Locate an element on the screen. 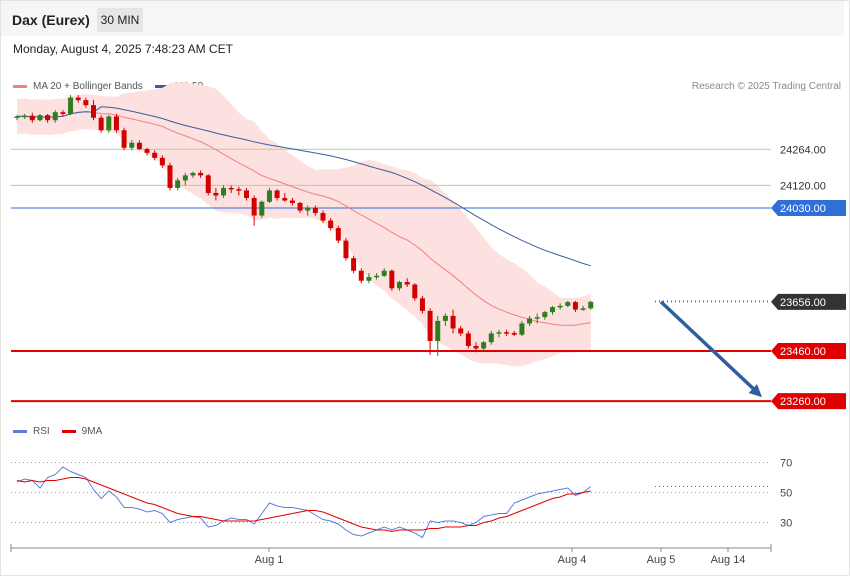  timeframe-button: 30 MIN is located at coordinates (120, 20).